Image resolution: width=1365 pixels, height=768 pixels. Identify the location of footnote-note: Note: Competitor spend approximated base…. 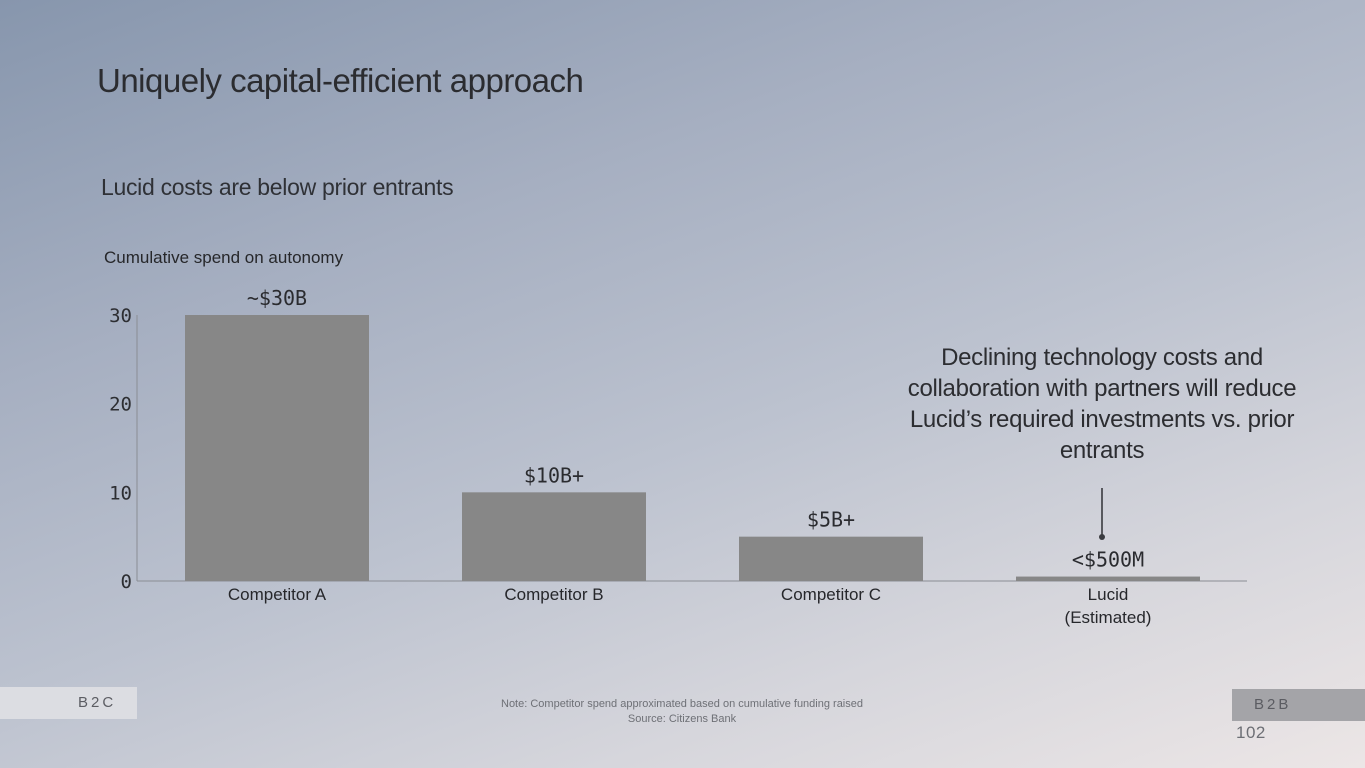
(682, 704).